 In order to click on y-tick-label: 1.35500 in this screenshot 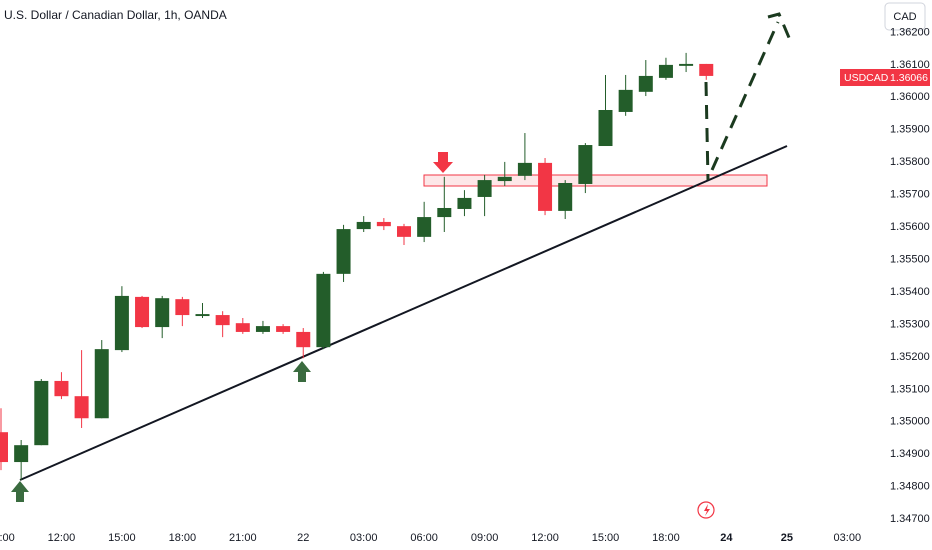, I will do `click(910, 259)`.